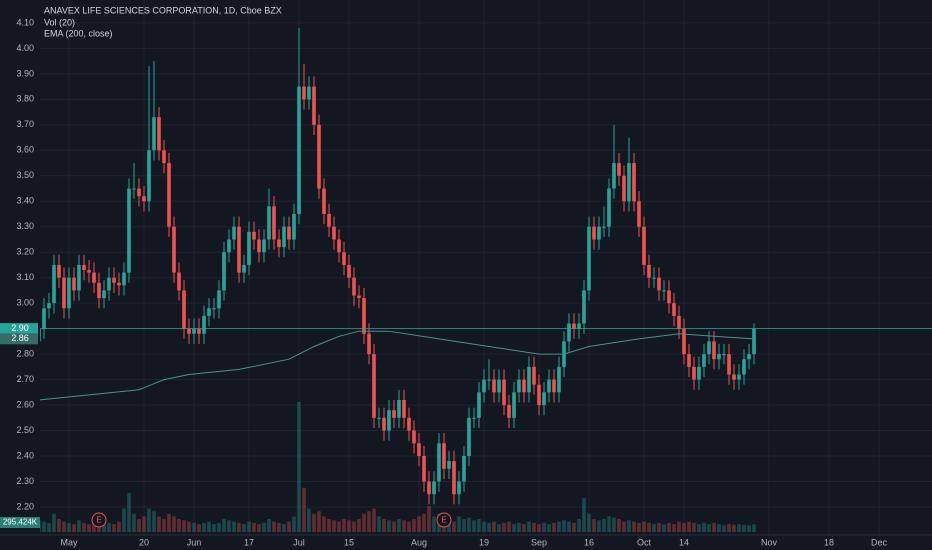 The height and width of the screenshot is (550, 932). I want to click on volume-label-box, so click(20, 522).